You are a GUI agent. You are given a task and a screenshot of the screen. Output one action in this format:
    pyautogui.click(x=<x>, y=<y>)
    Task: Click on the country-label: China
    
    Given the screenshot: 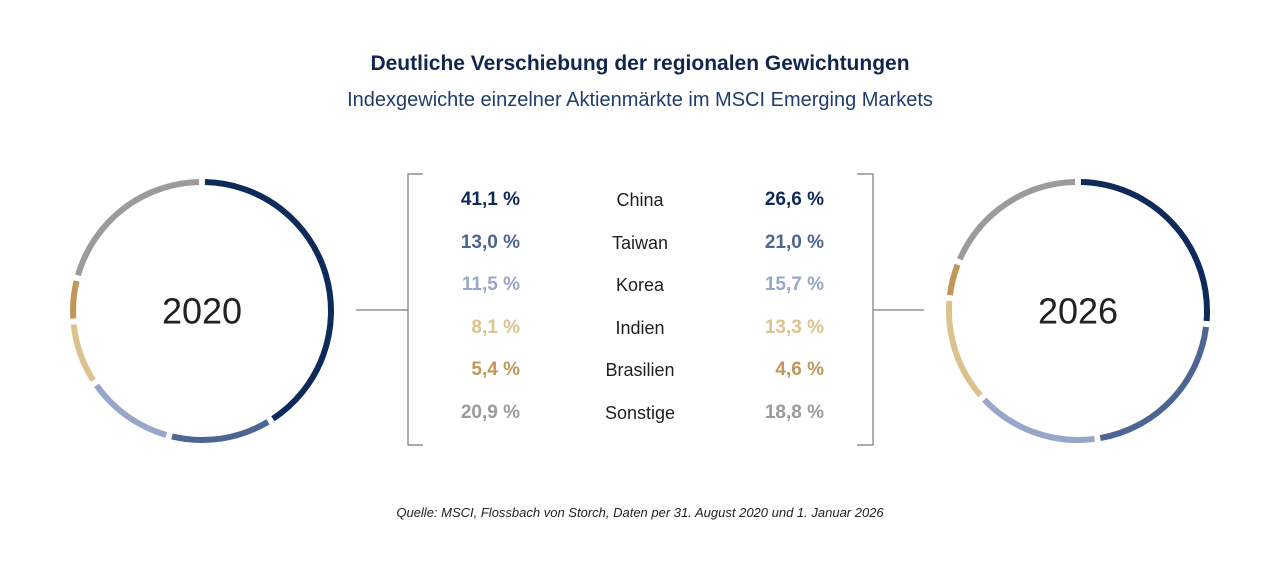 What is the action you would take?
    pyautogui.click(x=640, y=200)
    